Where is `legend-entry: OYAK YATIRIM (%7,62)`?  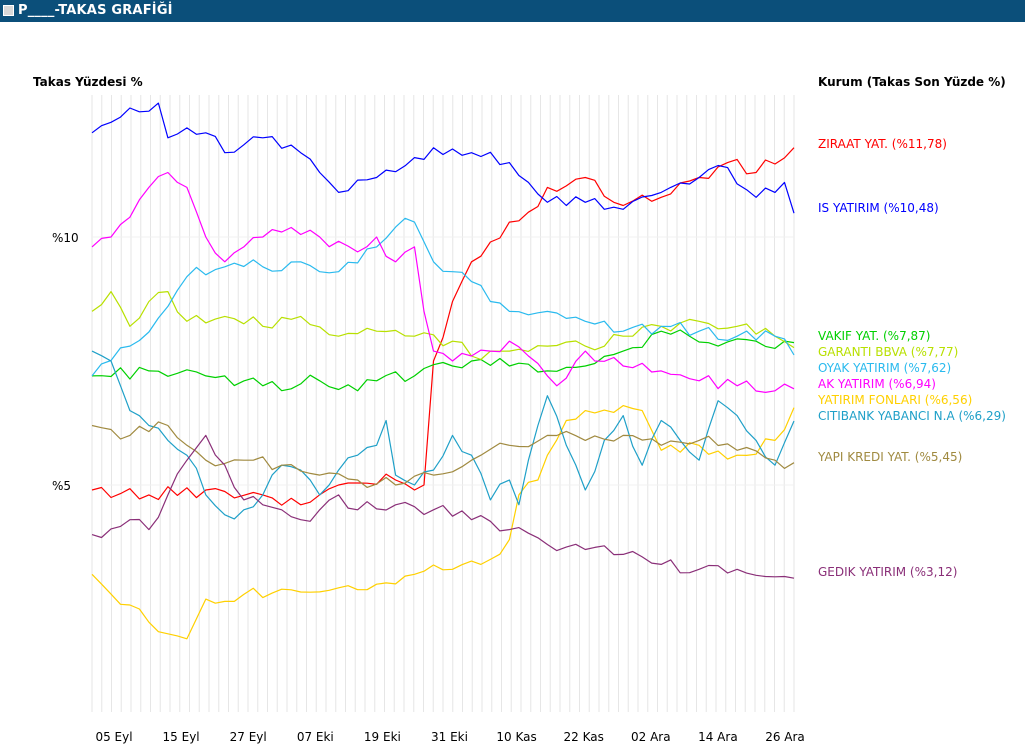
legend-entry: OYAK YATIRIM (%7,62) is located at coordinates (884, 368).